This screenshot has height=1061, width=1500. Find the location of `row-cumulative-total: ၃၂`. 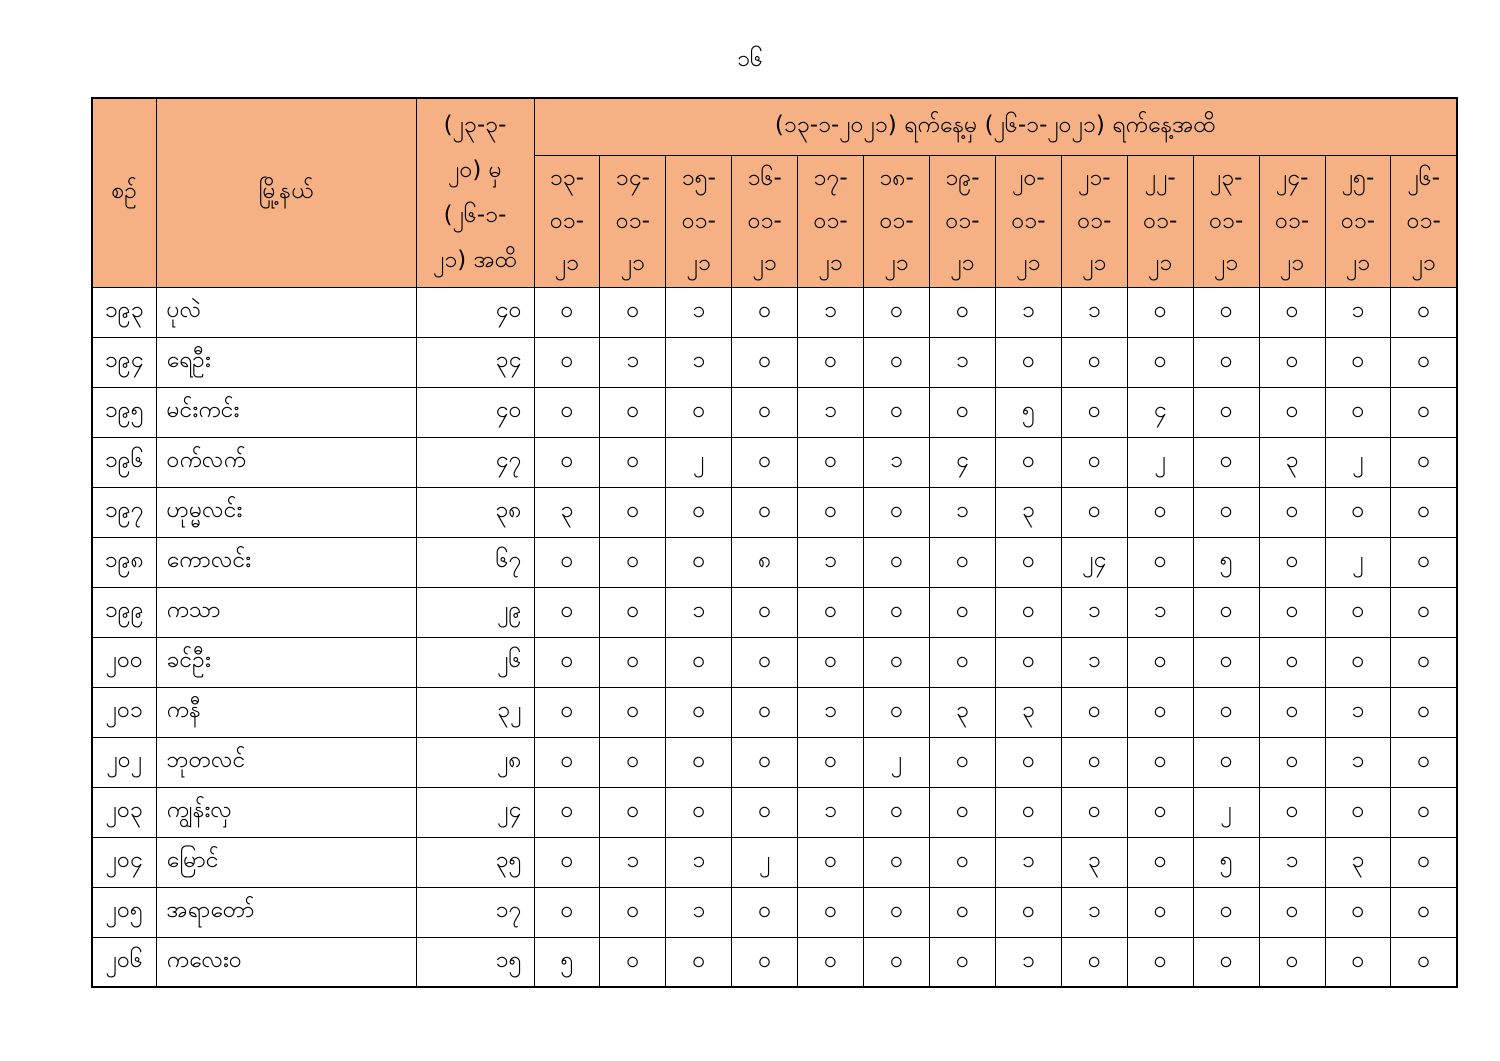

row-cumulative-total: ၃၂ is located at coordinates (475, 712).